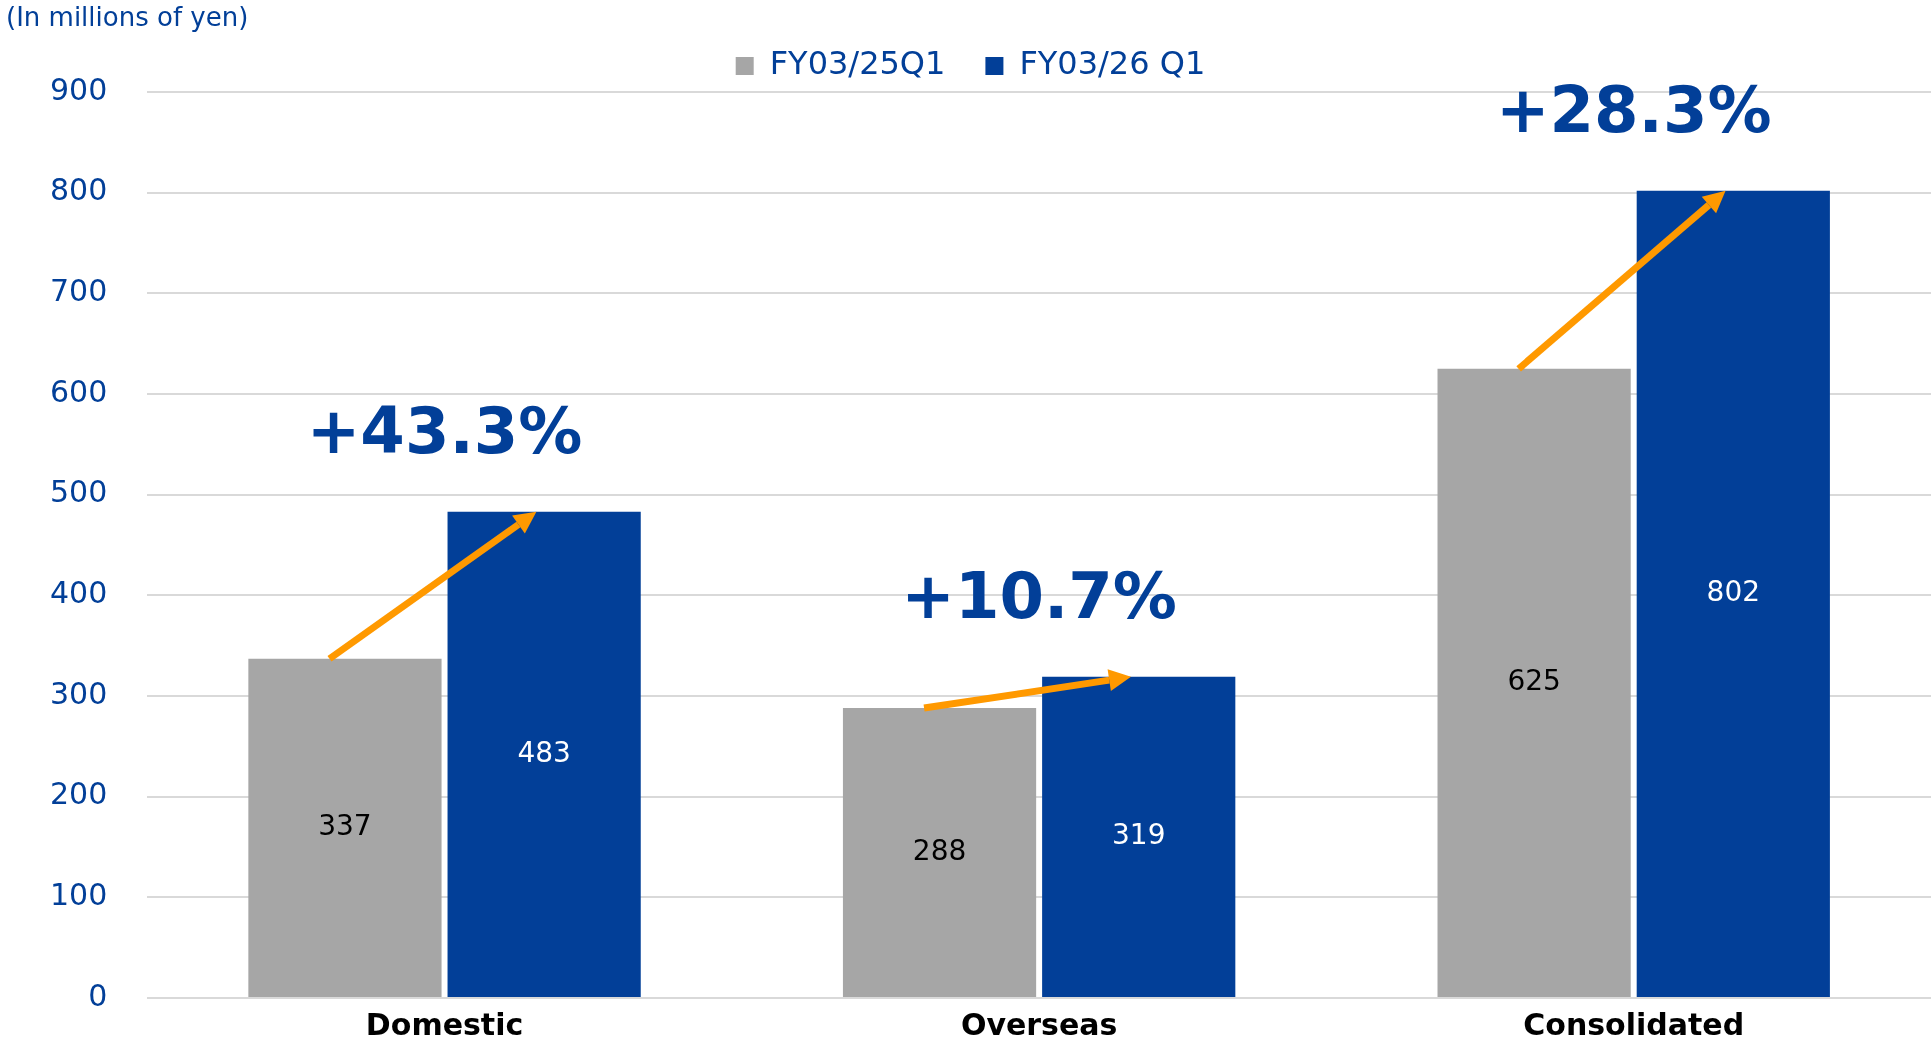 The width and height of the screenshot is (1931, 1058). What do you see at coordinates (1039, 596) in the screenshot?
I see `annotation: +10.7%` at bounding box center [1039, 596].